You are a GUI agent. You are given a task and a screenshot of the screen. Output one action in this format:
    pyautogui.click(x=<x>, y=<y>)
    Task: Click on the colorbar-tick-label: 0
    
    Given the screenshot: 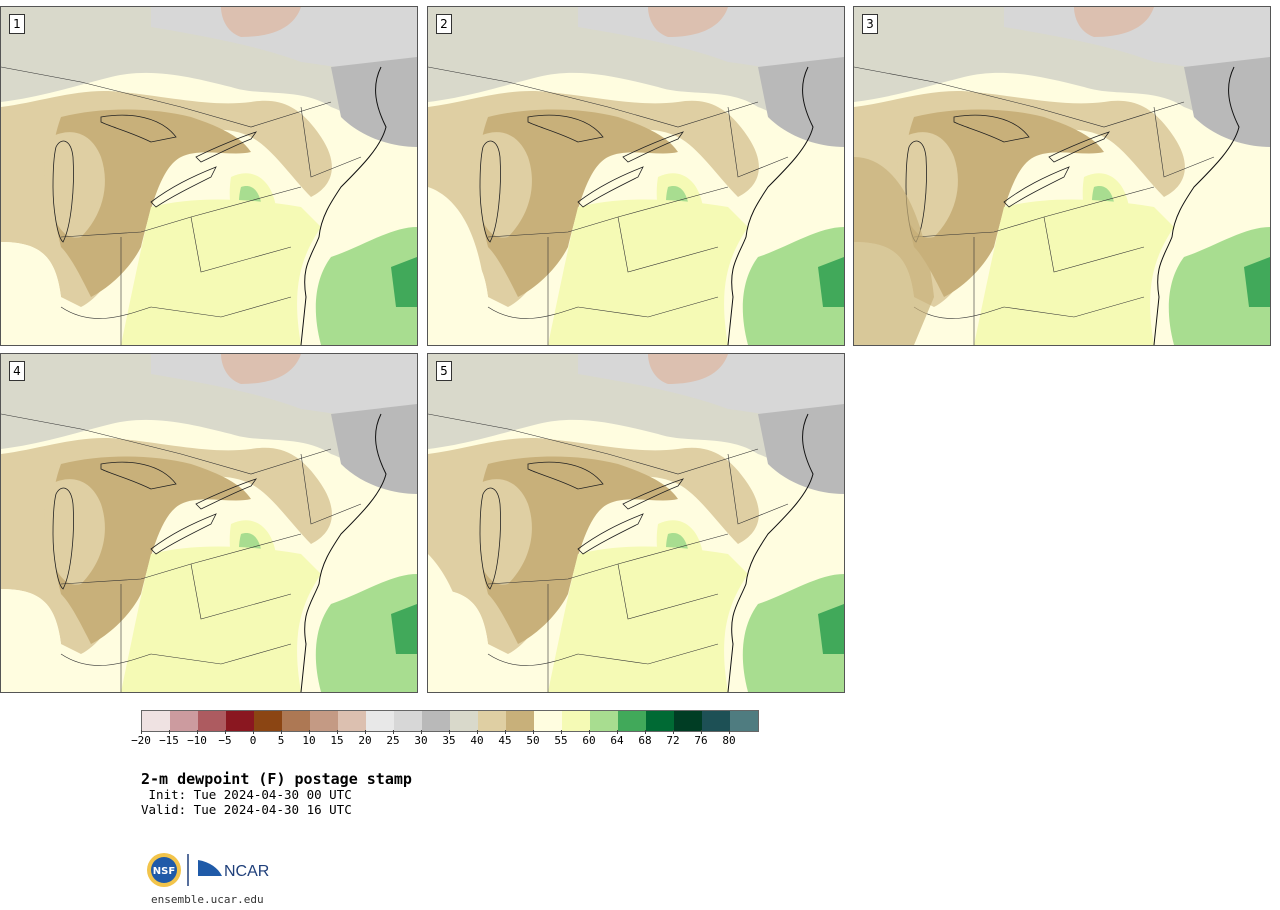 What is the action you would take?
    pyautogui.click(x=253, y=740)
    